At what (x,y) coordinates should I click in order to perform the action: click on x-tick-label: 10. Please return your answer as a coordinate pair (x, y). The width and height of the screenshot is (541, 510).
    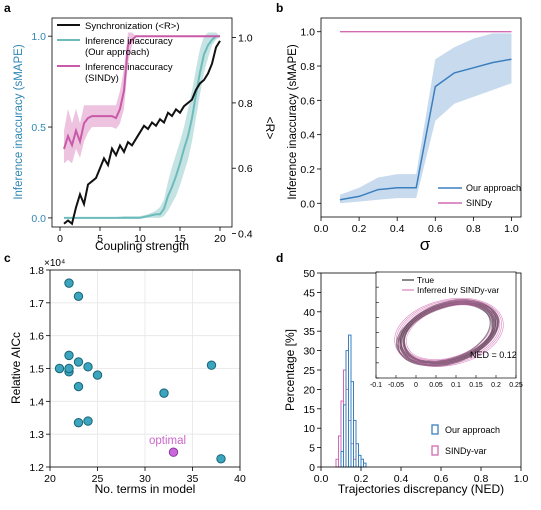
    Looking at the image, I should click on (140, 239).